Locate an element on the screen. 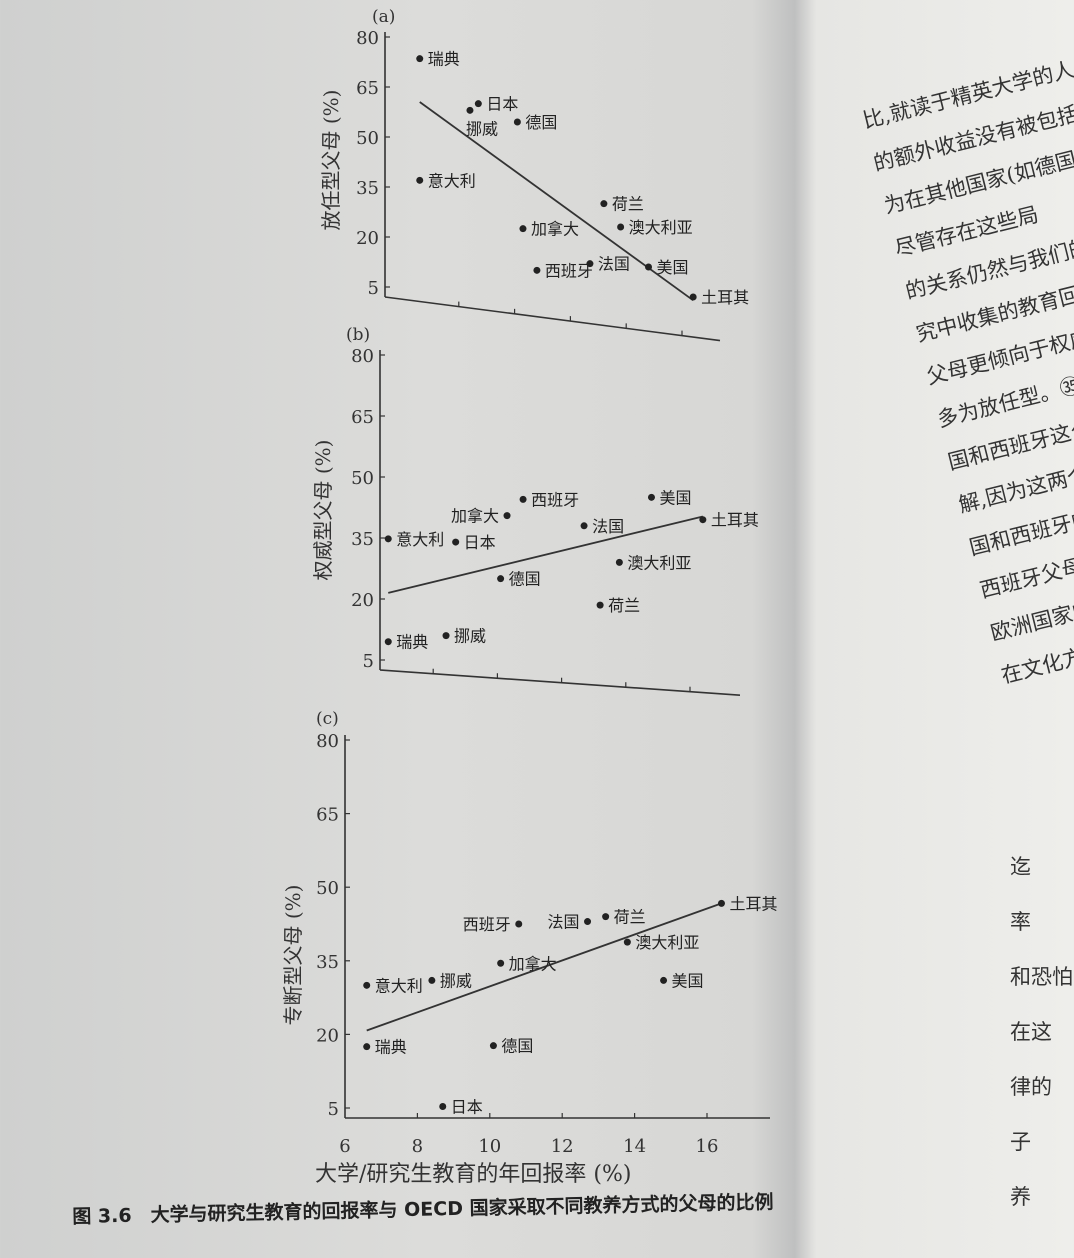 Image resolution: width=1074 pixels, height=1258 pixels. point-label: 澳大利亚 is located at coordinates (667, 942).